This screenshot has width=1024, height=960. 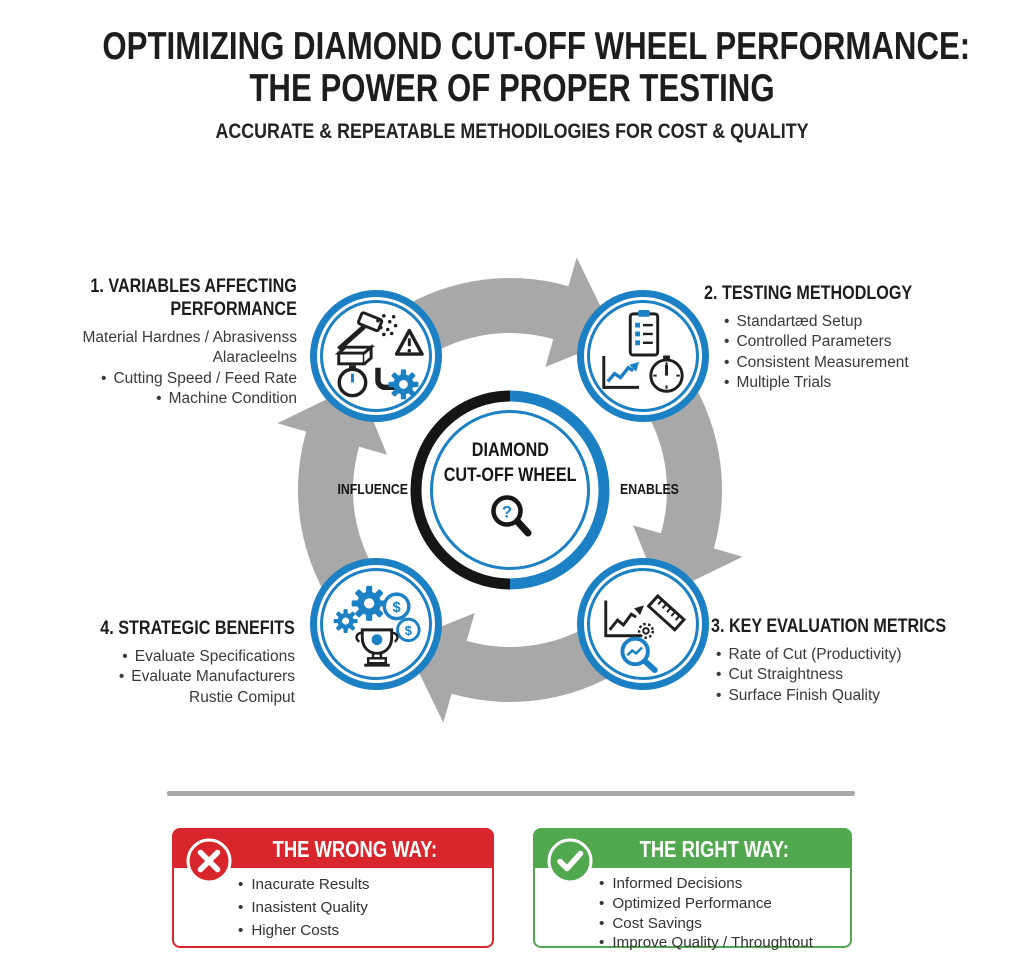 What do you see at coordinates (209, 861) in the screenshot?
I see `x-circle-icon` at bounding box center [209, 861].